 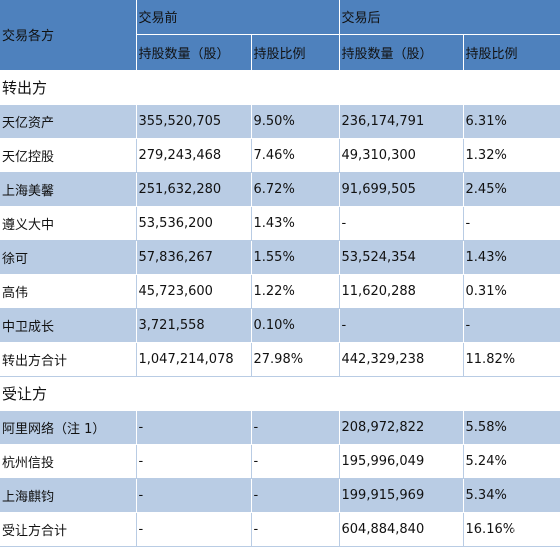 I want to click on before-ratio-header: 持股比例, so click(x=295, y=52).